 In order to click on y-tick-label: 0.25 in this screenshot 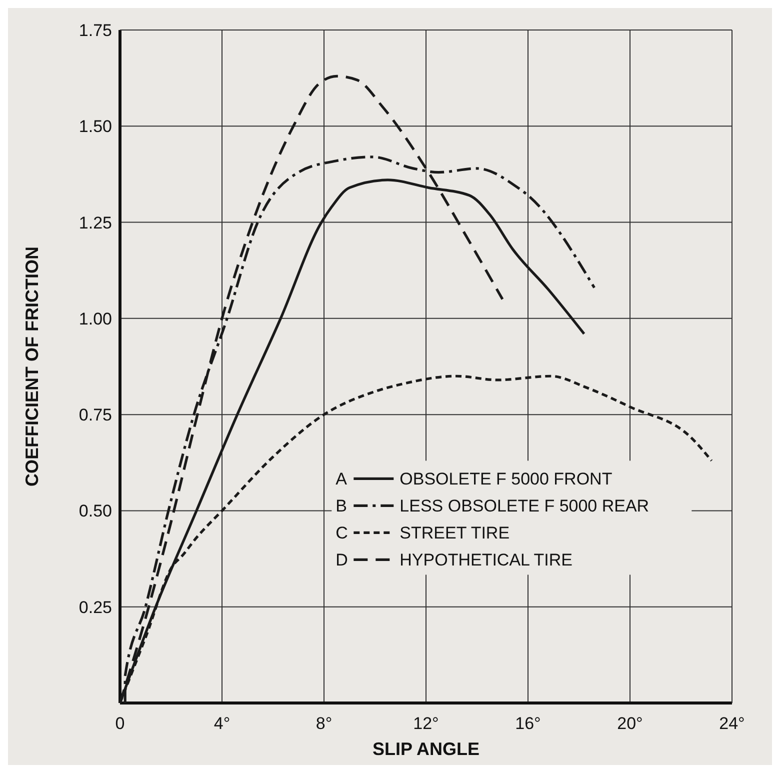, I will do `click(95, 607)`.